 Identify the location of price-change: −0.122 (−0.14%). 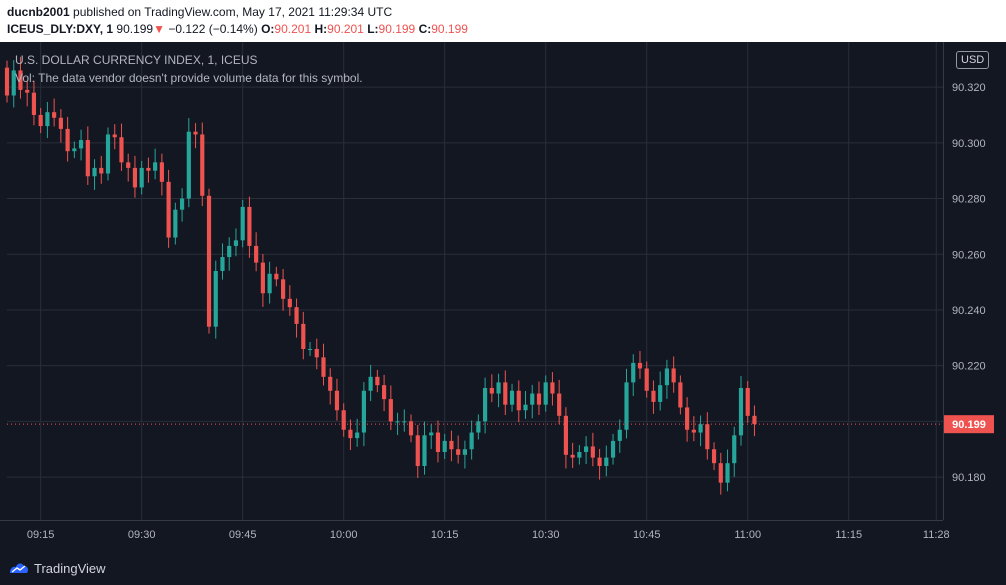
(213, 29).